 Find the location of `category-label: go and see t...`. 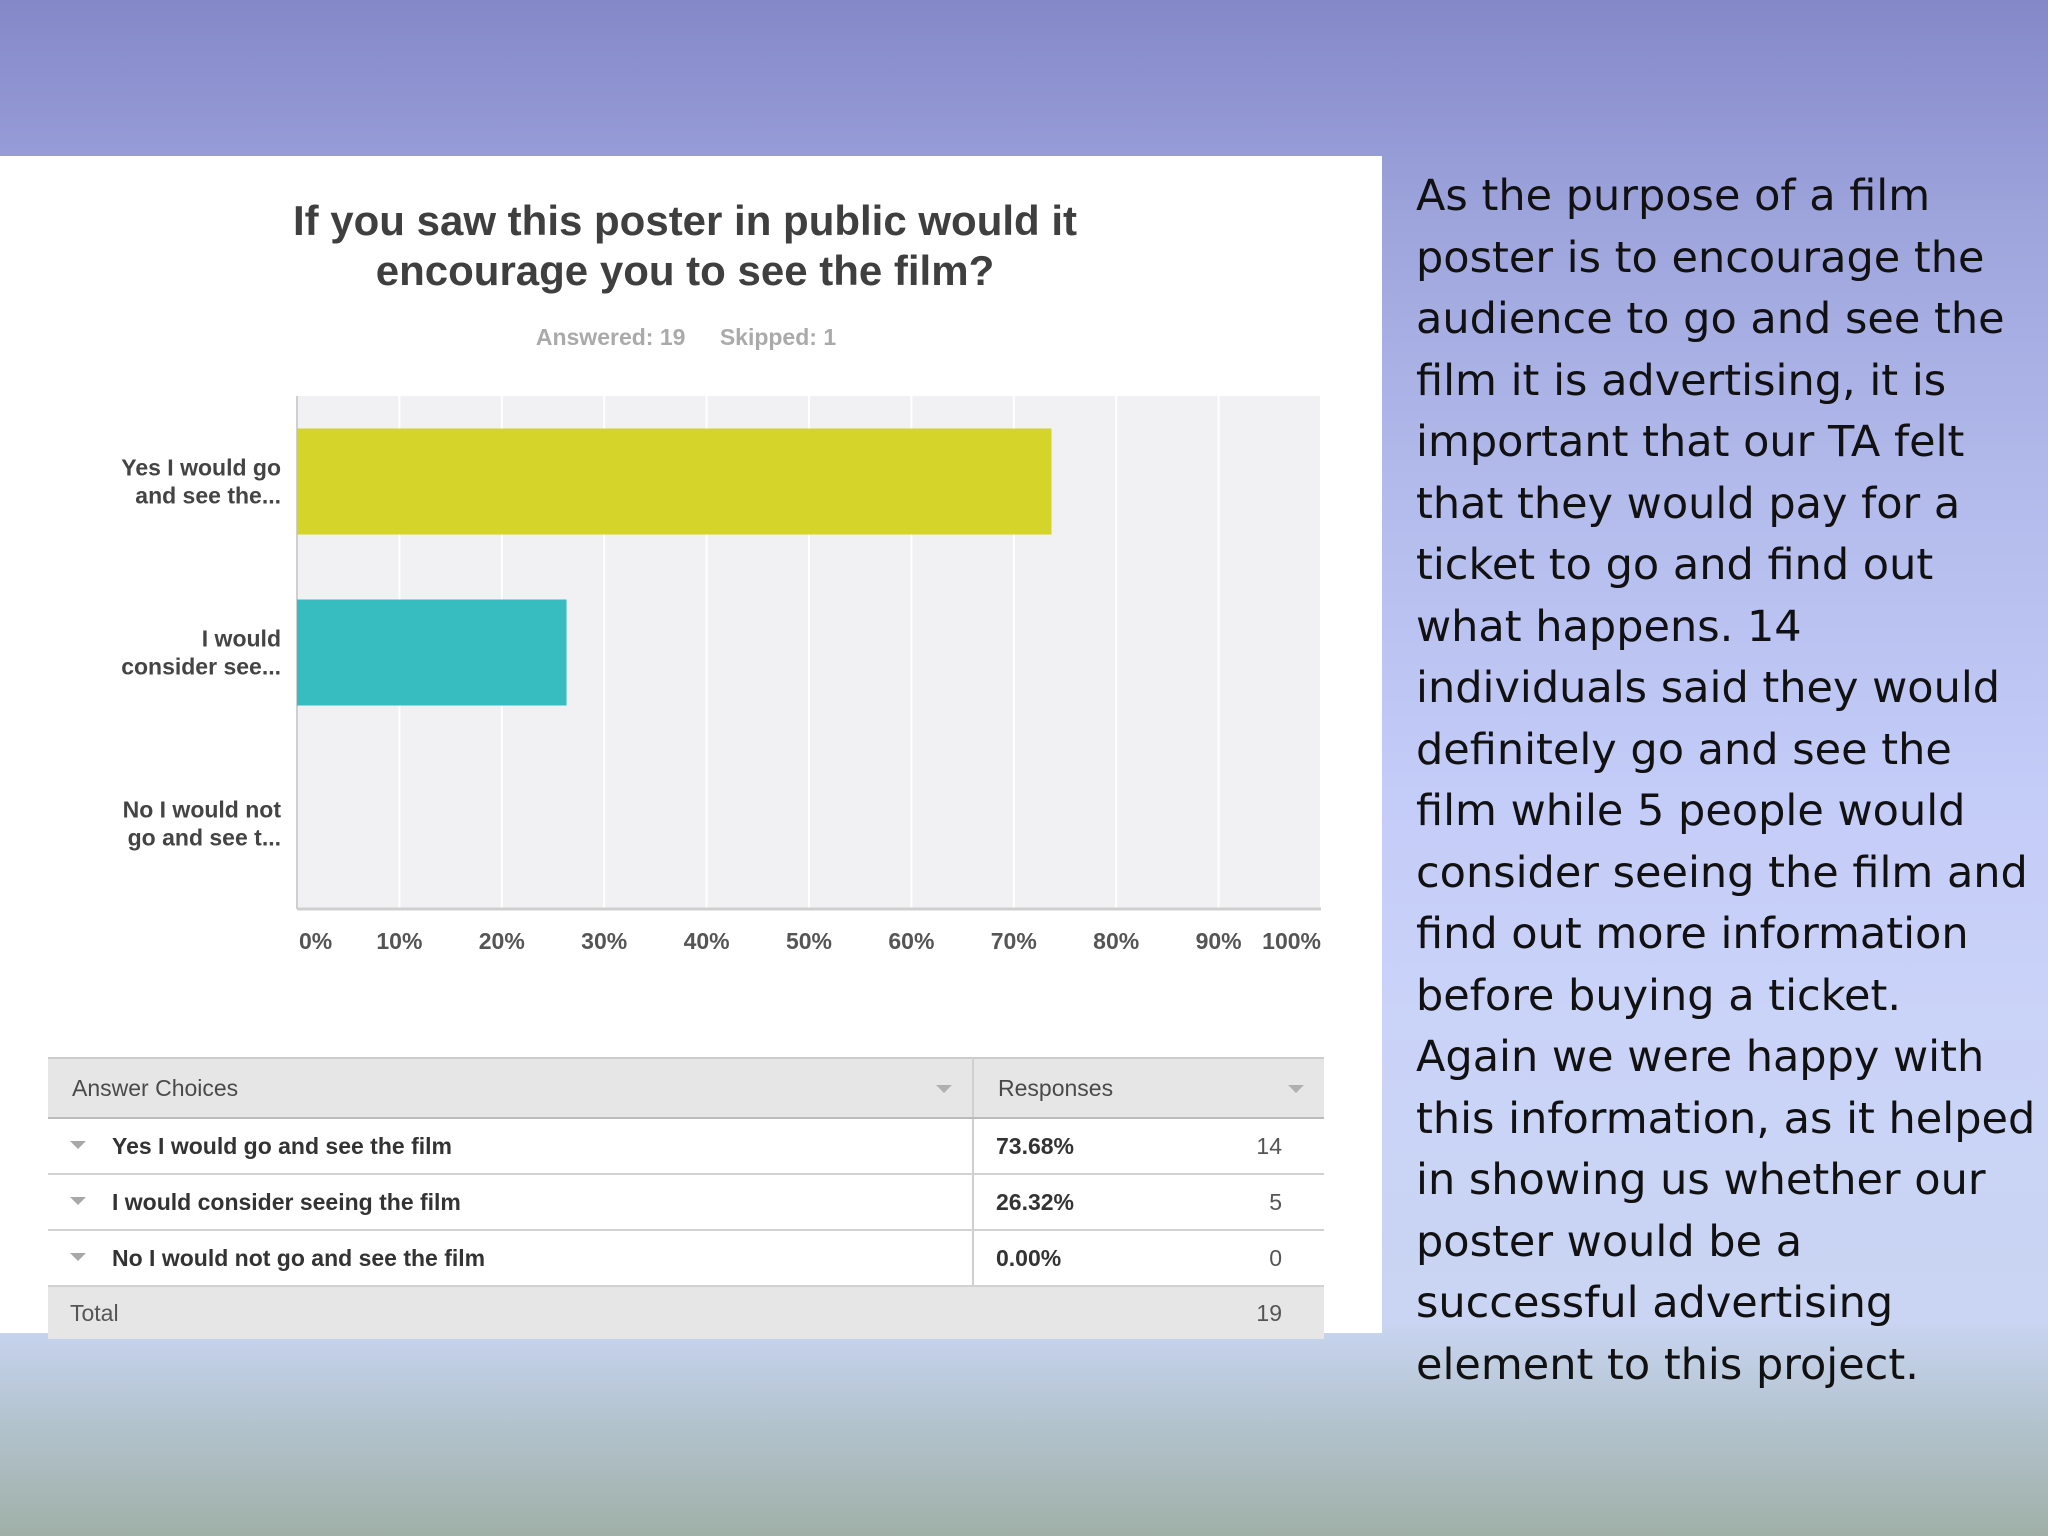

category-label: go and see t... is located at coordinates (204, 838).